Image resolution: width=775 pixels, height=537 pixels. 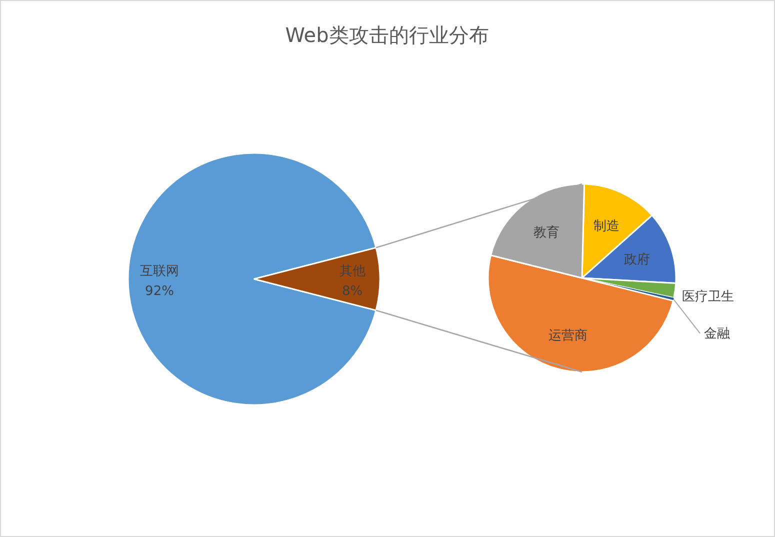 What do you see at coordinates (159, 291) in the screenshot?
I see `data-label: 92%` at bounding box center [159, 291].